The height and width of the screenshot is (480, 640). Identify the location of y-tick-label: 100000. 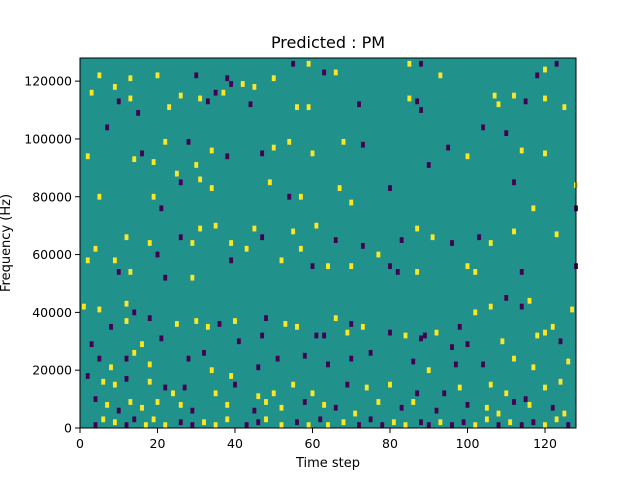
(48, 138).